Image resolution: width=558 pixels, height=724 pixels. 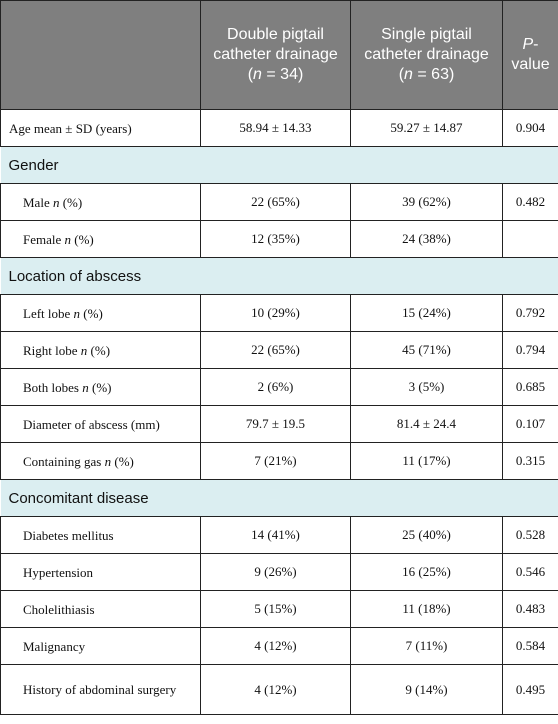 What do you see at coordinates (530, 646) in the screenshot?
I see `value-cell: 0.584` at bounding box center [530, 646].